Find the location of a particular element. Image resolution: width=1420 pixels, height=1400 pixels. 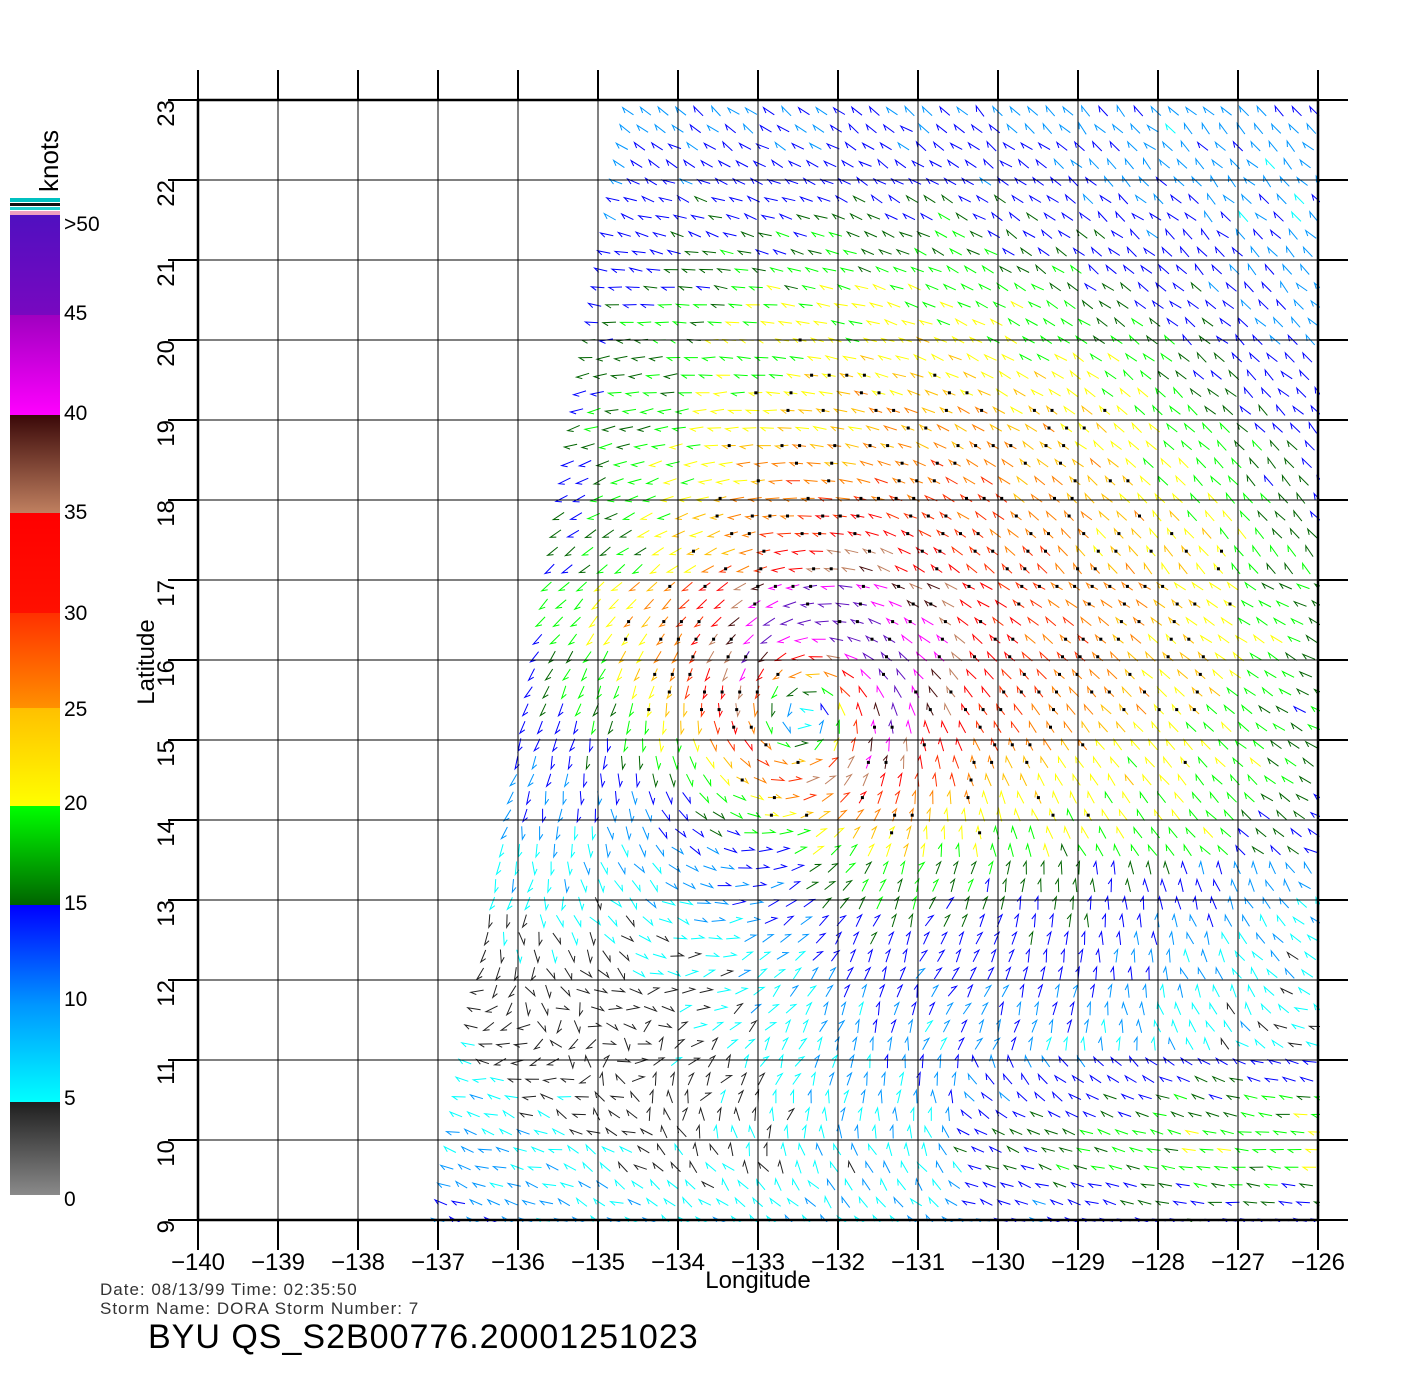

longitude-tick-label: −138 is located at coordinates (358, 1262).